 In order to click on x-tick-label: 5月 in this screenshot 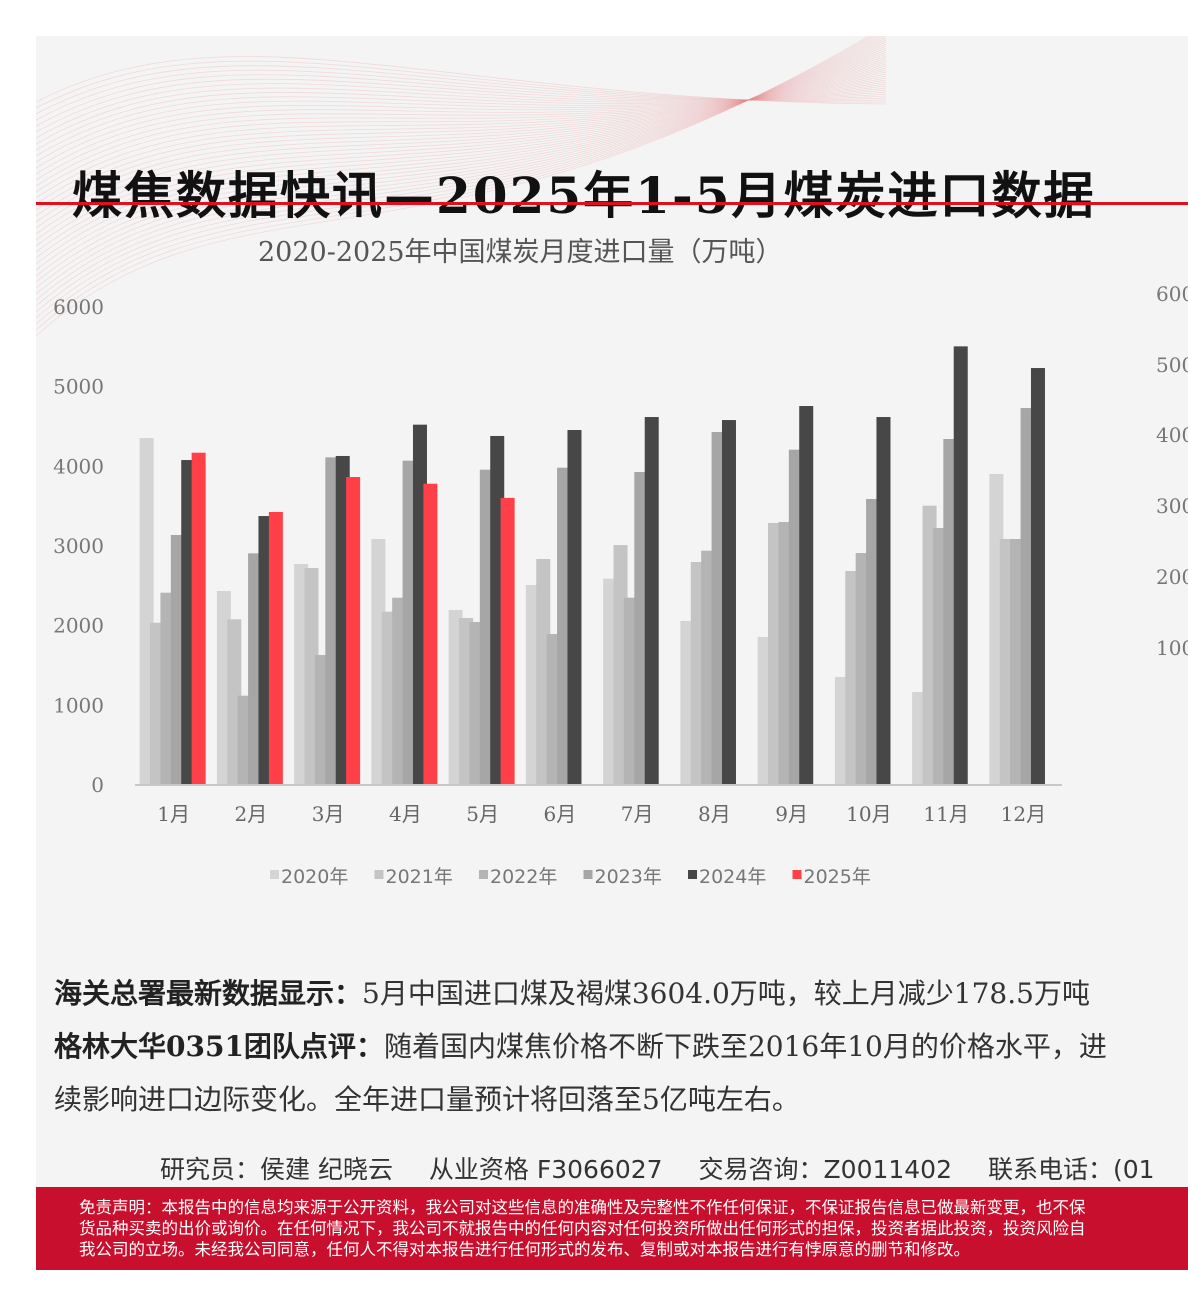, I will do `click(482, 814)`.